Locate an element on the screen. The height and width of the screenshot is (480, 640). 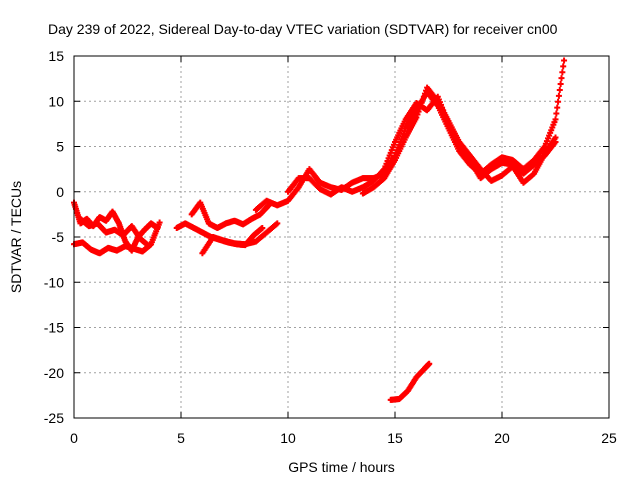
y-tick-label: -5 is located at coordinates (58, 237).